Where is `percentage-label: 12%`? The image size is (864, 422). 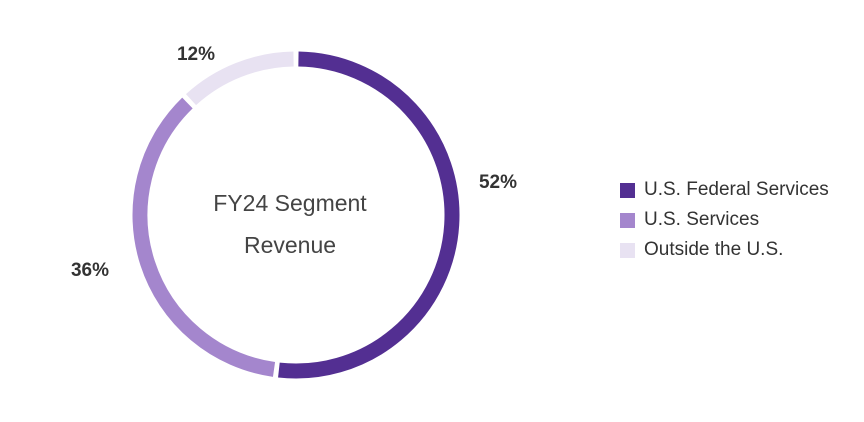
percentage-label: 12% is located at coordinates (196, 54).